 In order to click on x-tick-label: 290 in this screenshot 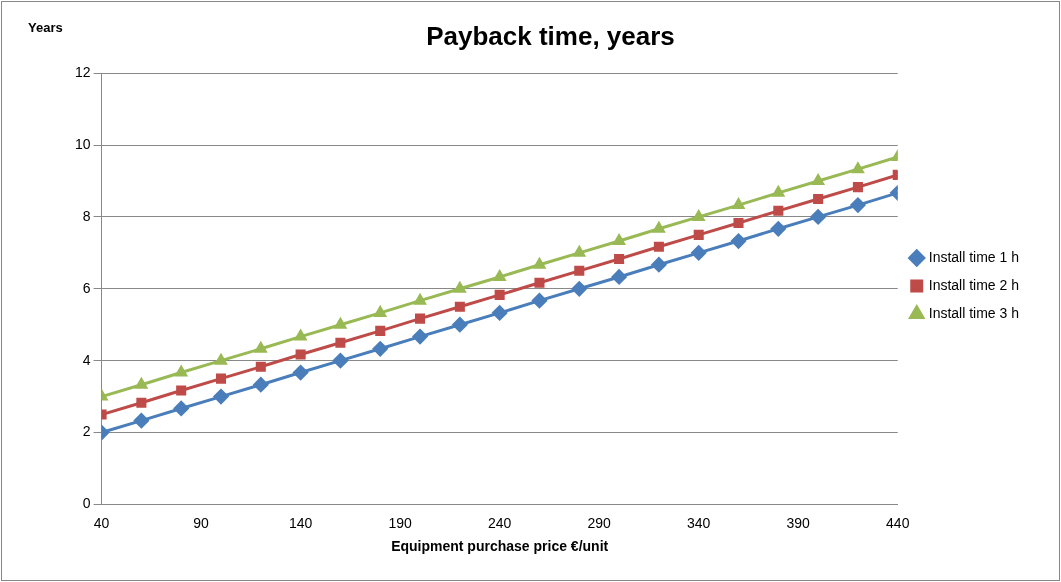, I will do `click(599, 522)`.